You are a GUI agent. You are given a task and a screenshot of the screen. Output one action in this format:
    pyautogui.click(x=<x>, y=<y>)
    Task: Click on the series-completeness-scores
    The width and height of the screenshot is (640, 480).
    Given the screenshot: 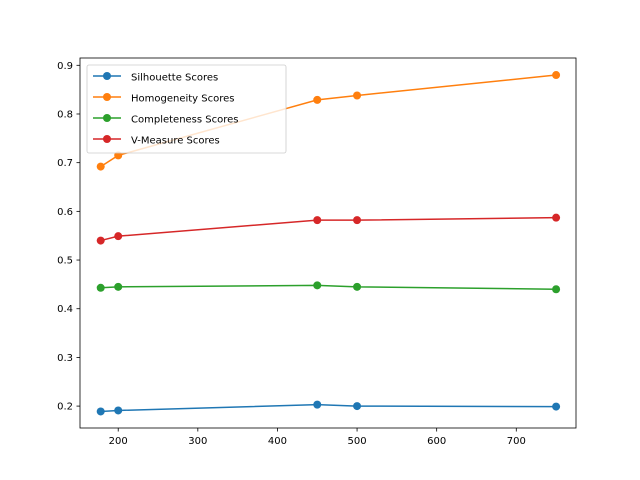 What is the action you would take?
    pyautogui.click(x=328, y=287)
    